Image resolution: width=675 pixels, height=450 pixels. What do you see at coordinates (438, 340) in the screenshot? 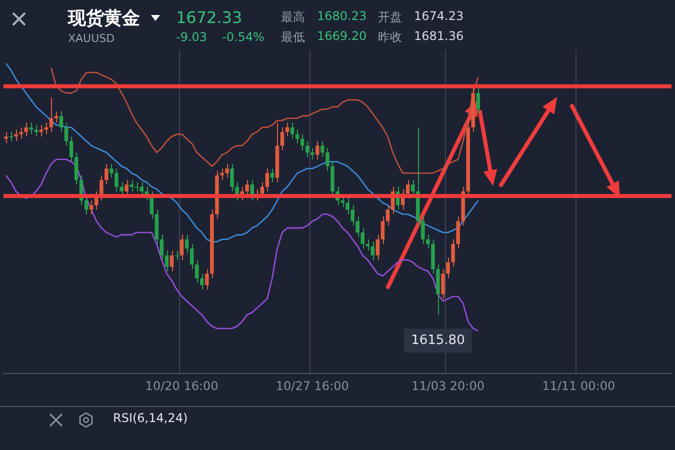
I see `annotation: 1615.80` at bounding box center [438, 340].